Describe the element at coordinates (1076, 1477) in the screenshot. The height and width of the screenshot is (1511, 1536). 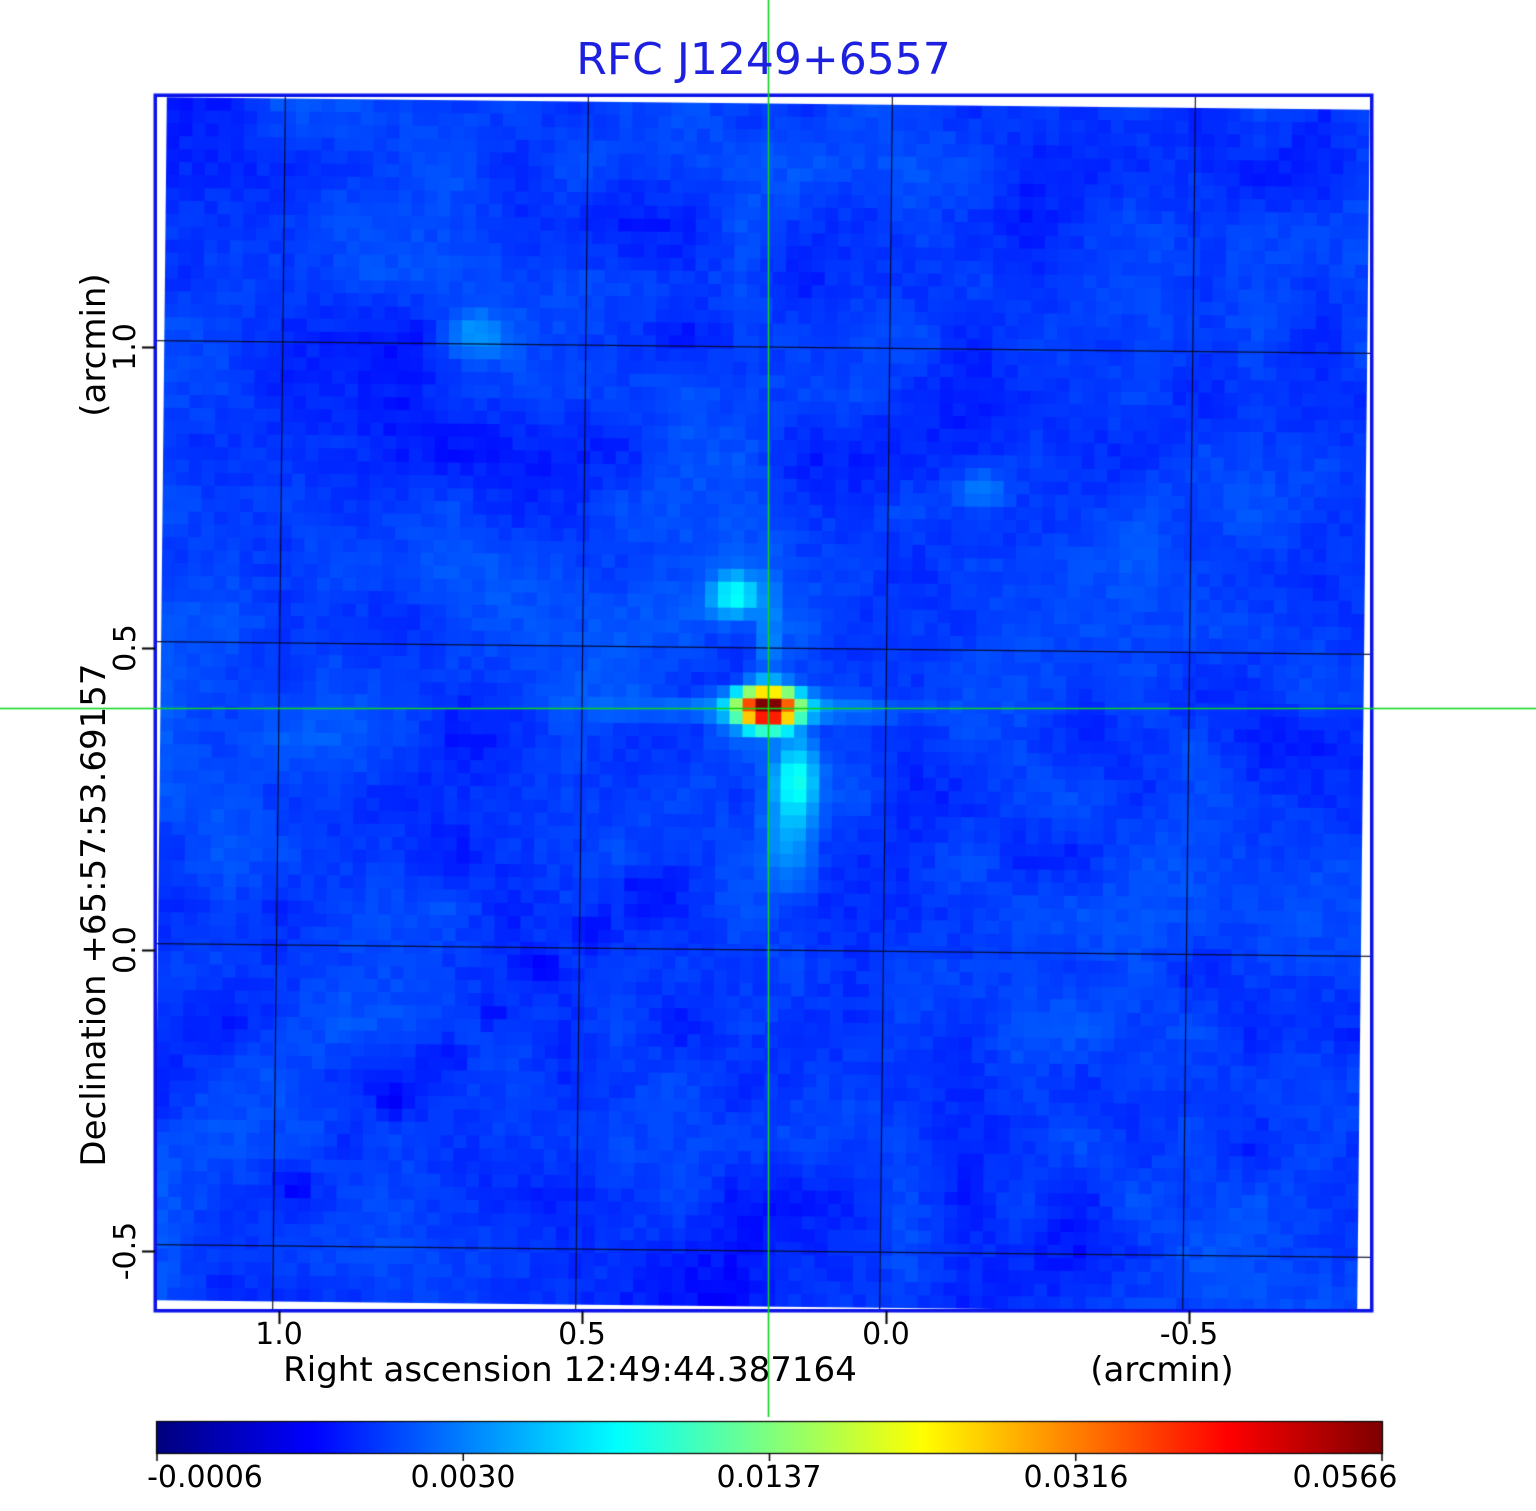
I see `colorbar-tick-label: 0.0316` at that location.